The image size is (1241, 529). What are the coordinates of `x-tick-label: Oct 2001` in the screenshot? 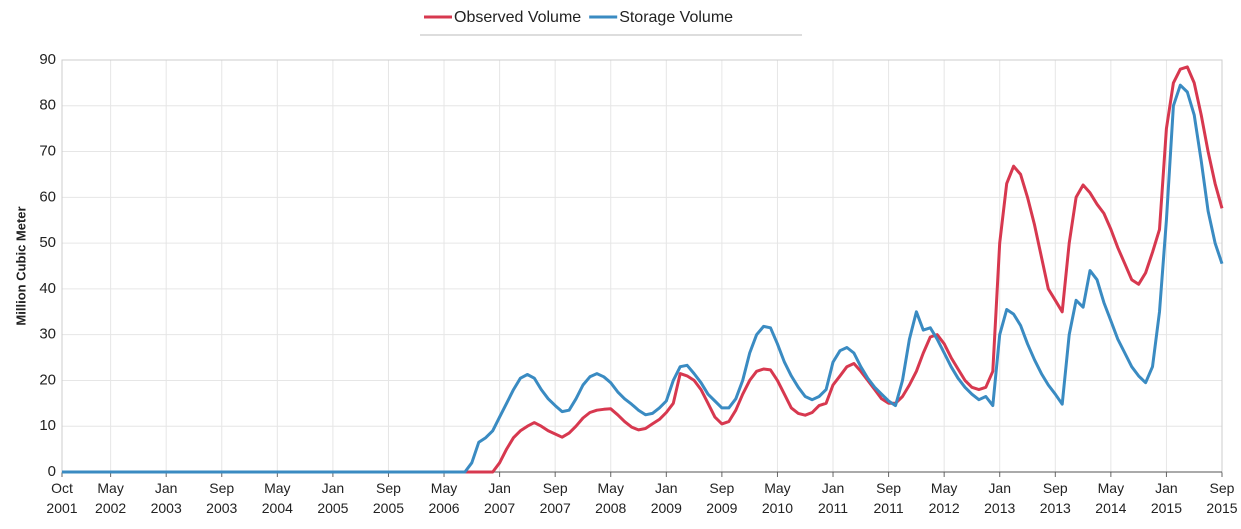 It's located at (62, 498).